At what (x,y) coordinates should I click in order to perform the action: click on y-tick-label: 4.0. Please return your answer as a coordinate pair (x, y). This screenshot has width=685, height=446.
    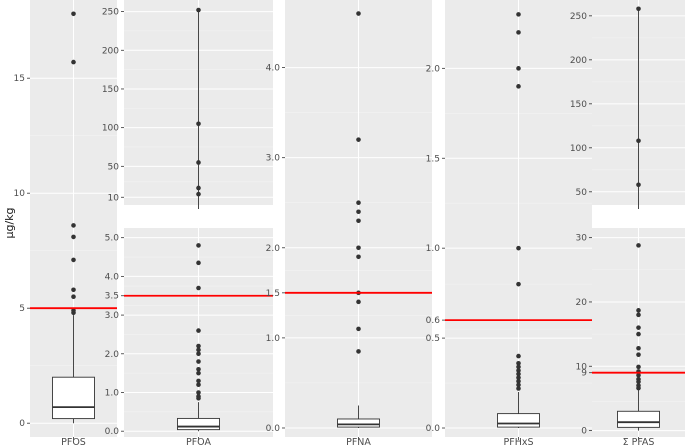
    Looking at the image, I should click on (112, 277).